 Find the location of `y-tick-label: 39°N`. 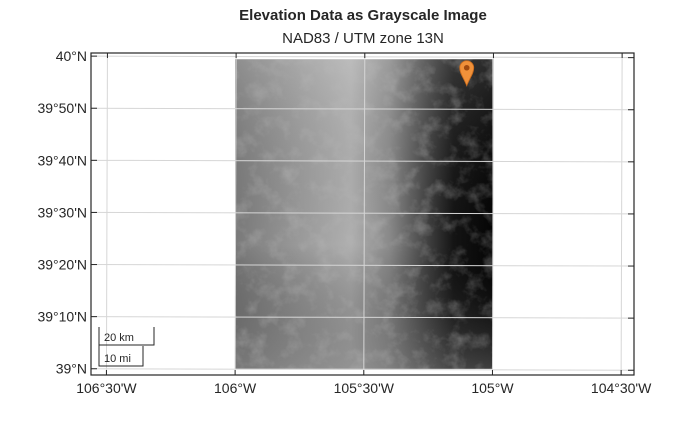

y-tick-label: 39°N is located at coordinates (71, 369).